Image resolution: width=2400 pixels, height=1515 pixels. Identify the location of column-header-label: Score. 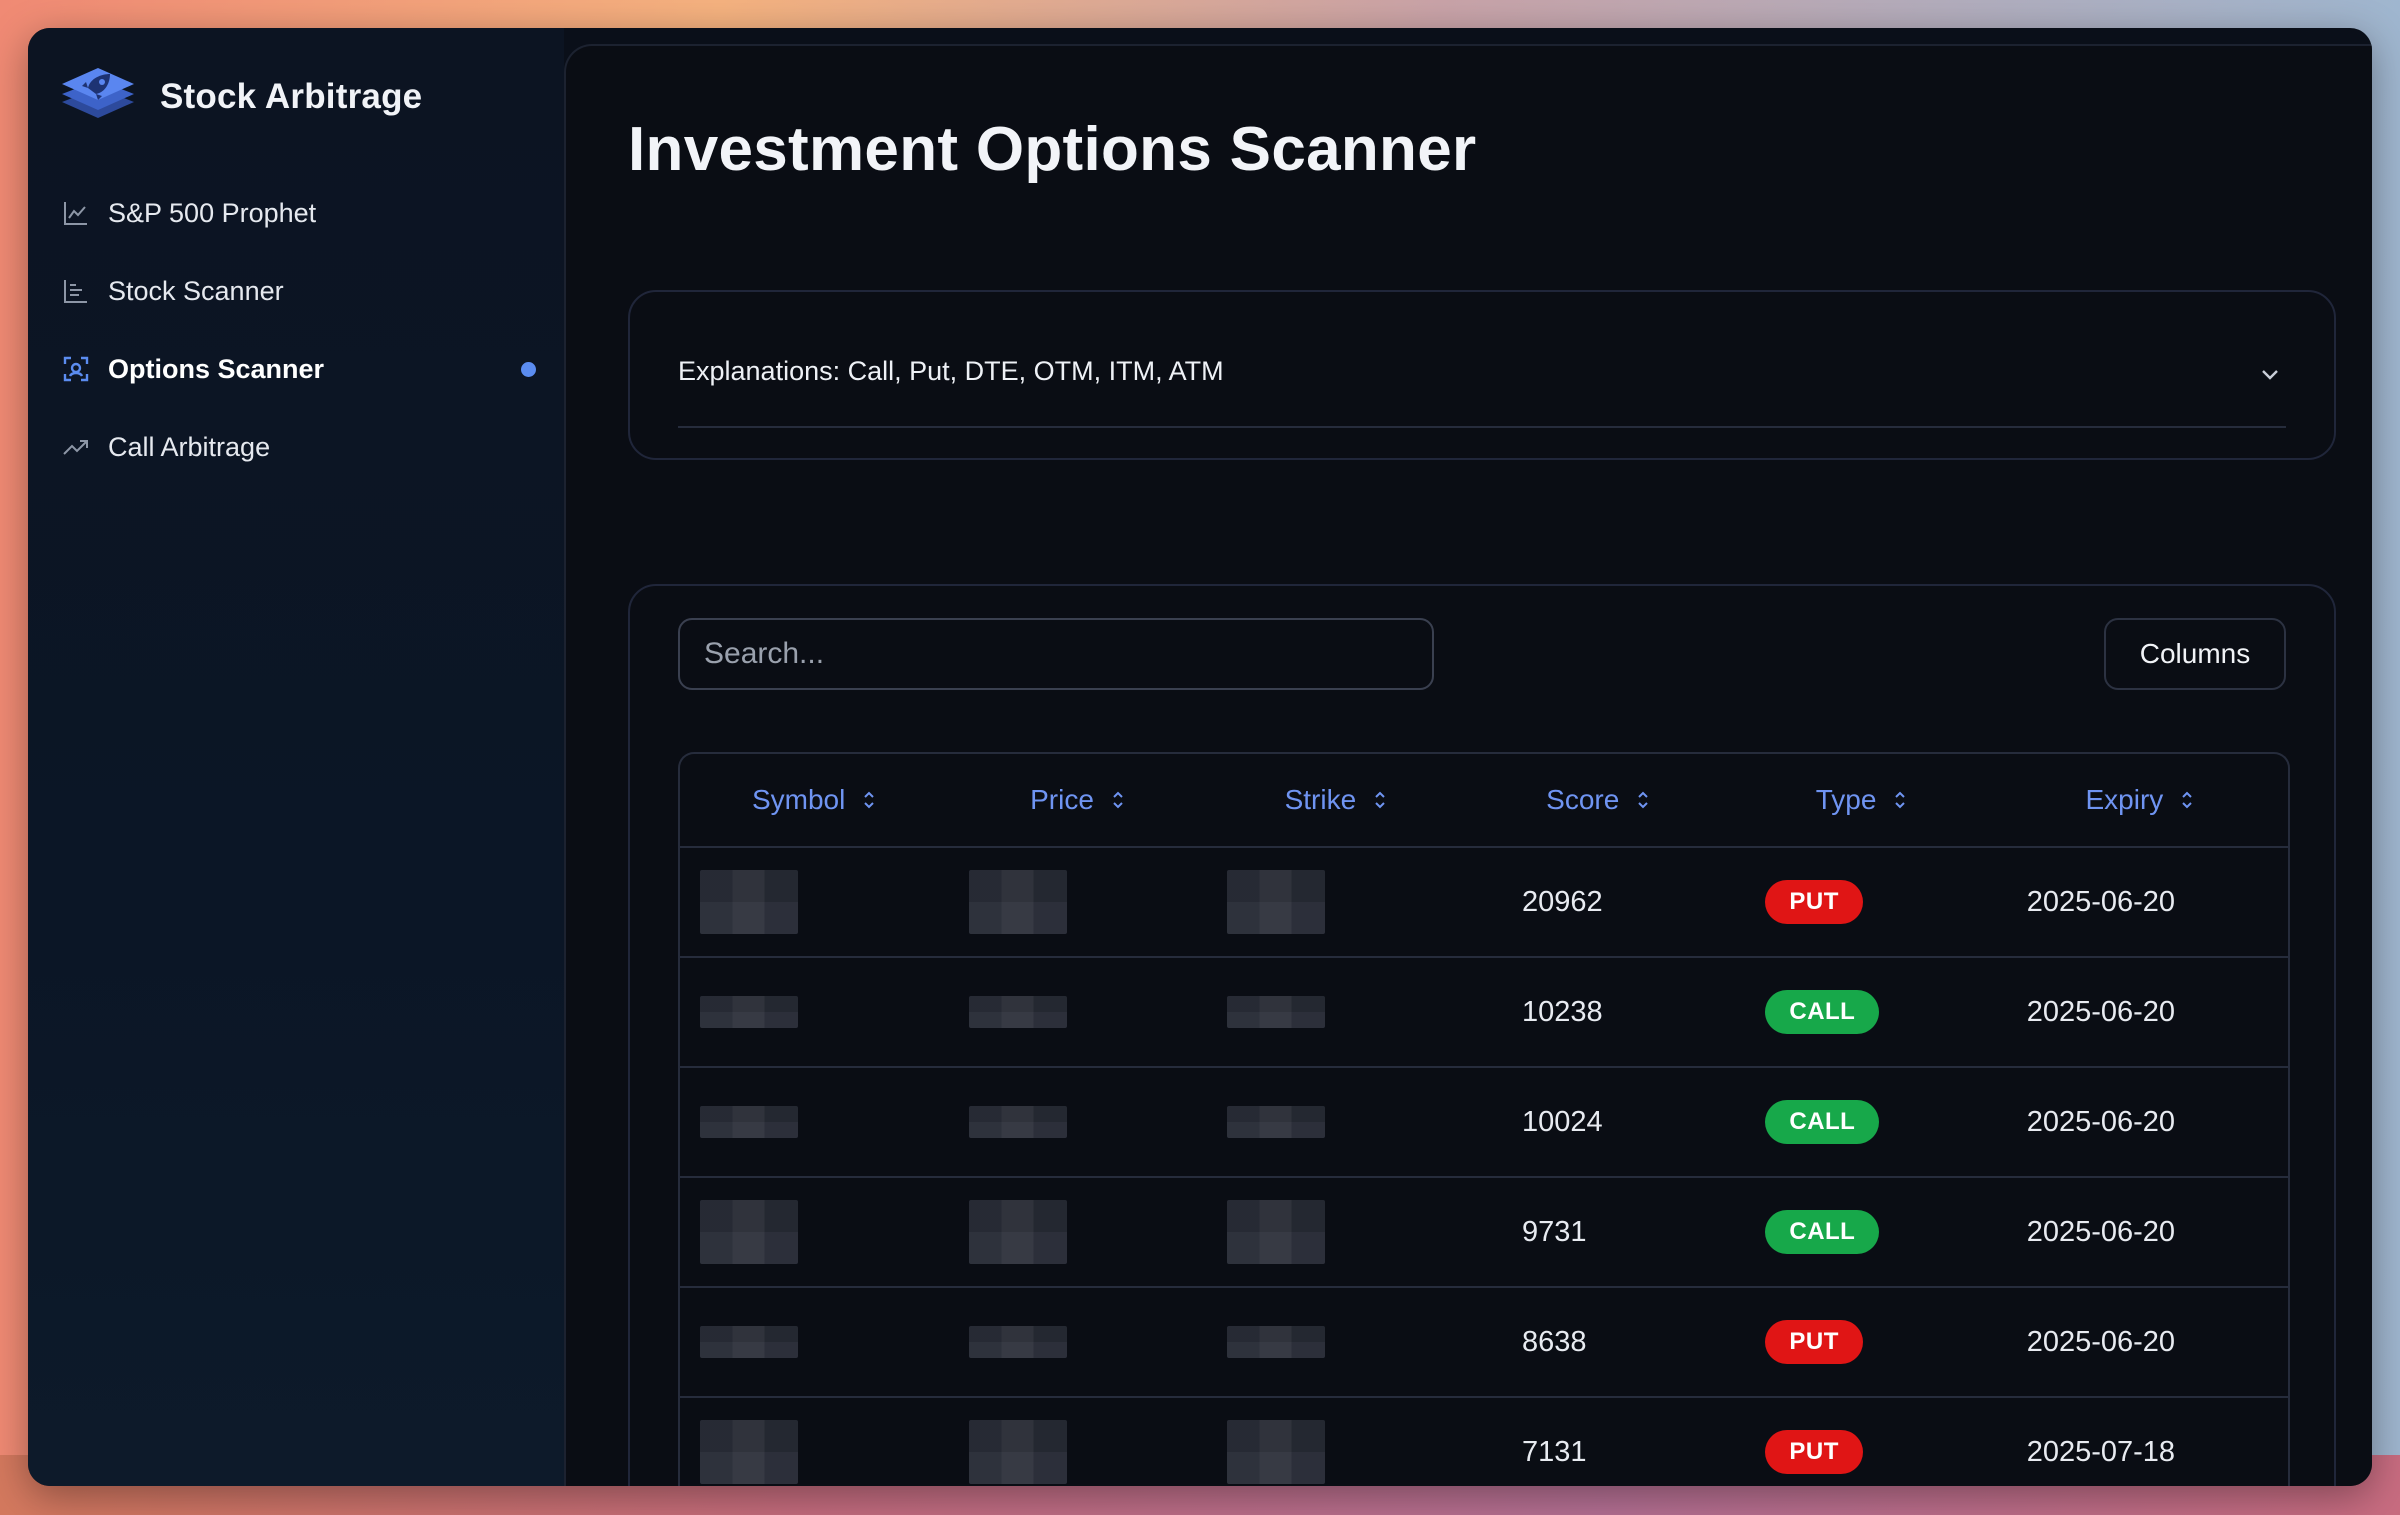
(1583, 799).